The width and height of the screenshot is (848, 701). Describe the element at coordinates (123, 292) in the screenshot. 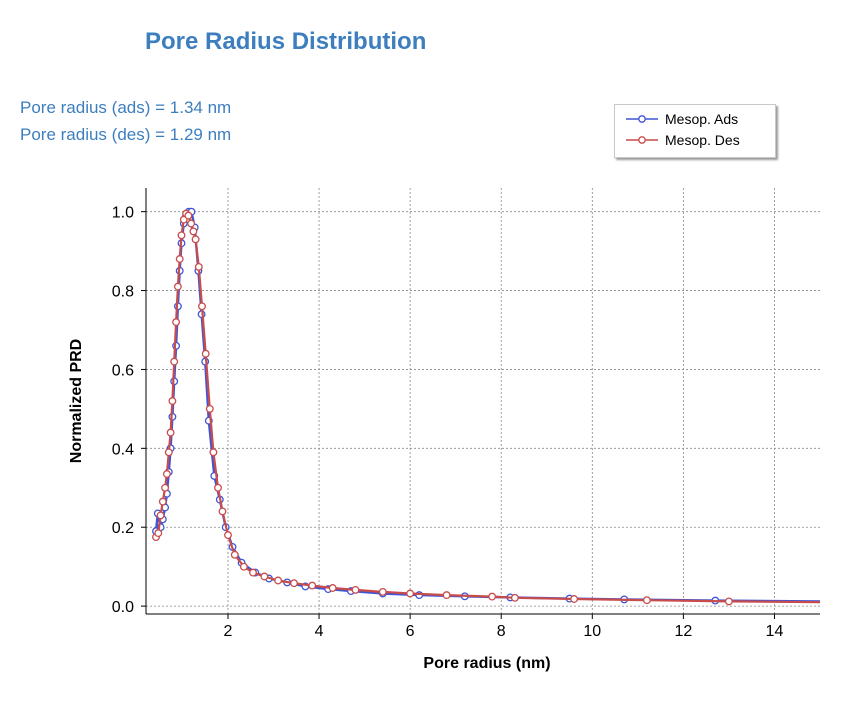

I see `y-tick-label: 0.8` at that location.